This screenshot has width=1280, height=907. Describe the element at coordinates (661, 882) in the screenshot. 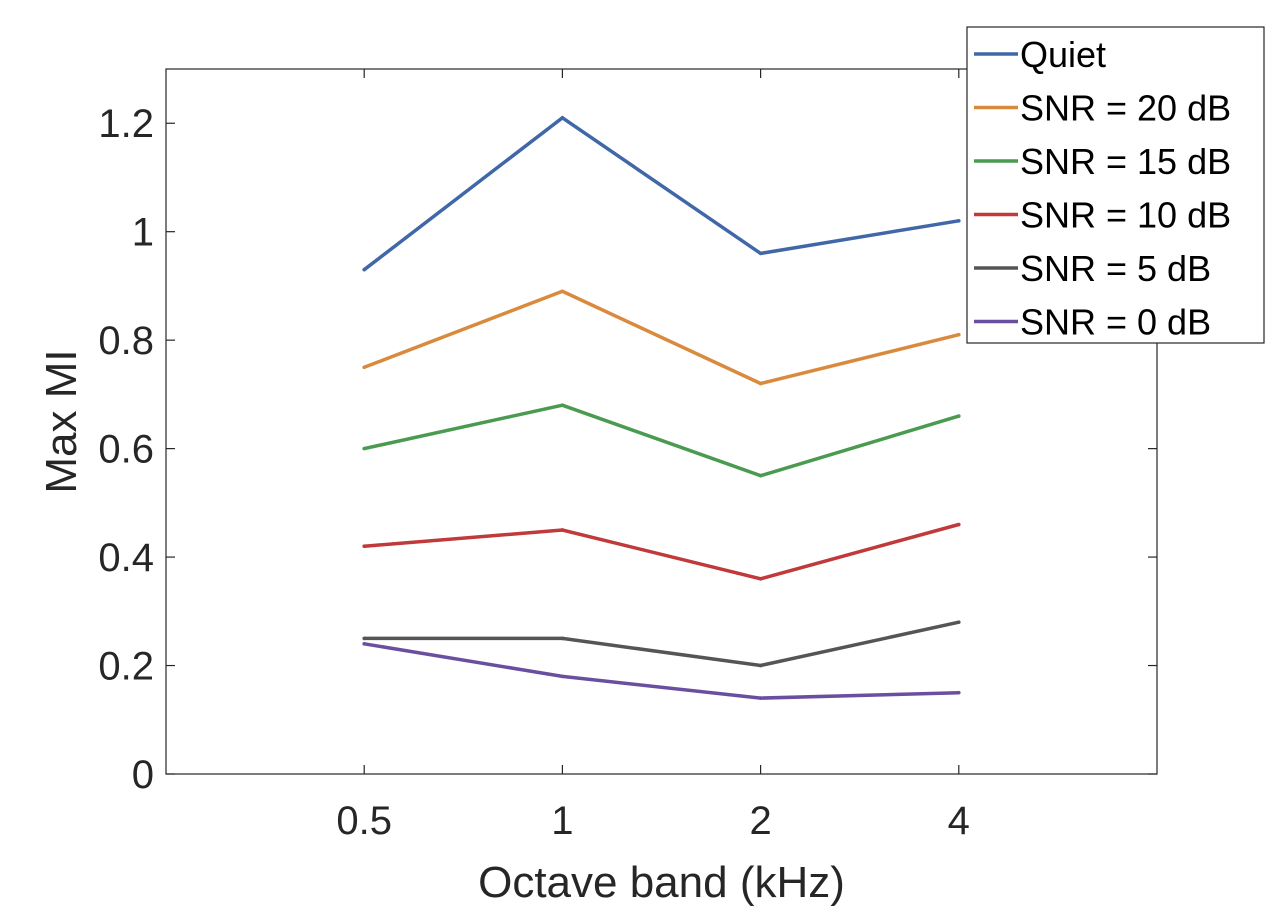

I see `x-axis-label: Octave band (kHz)` at that location.